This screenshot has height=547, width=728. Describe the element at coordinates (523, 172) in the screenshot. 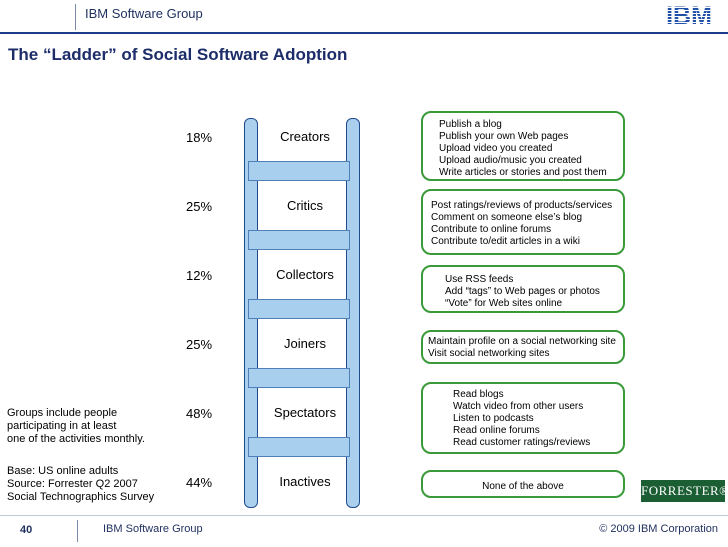

I see `activity-item: Write articles or stories and post them` at that location.